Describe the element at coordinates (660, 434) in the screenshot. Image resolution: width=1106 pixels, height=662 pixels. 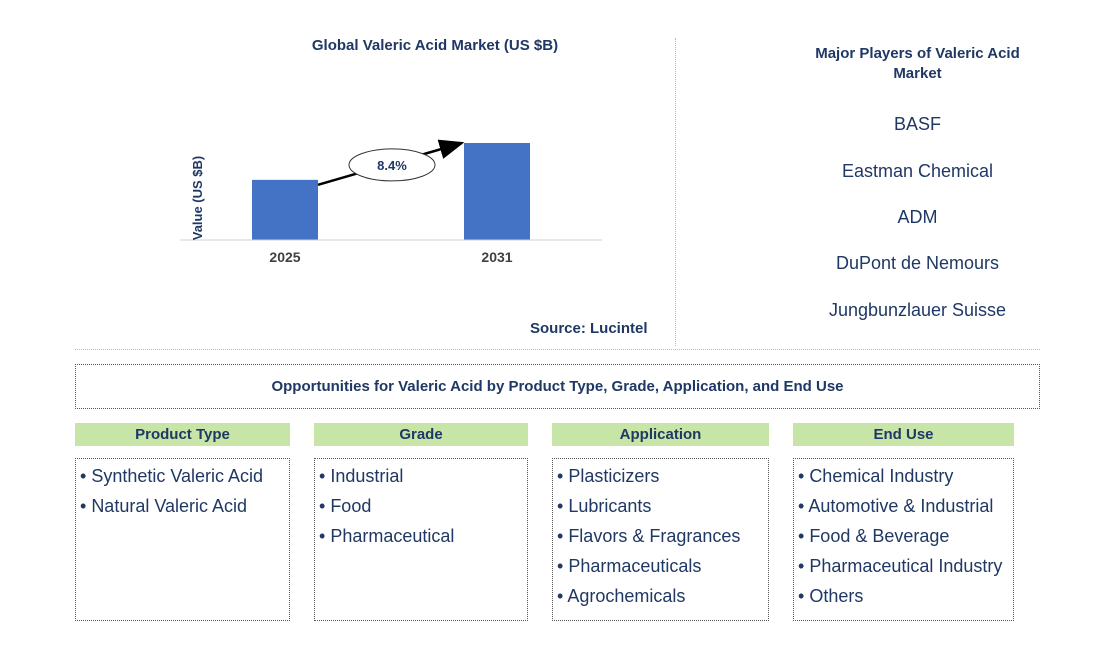
I see `category-header-application: Application` at that location.